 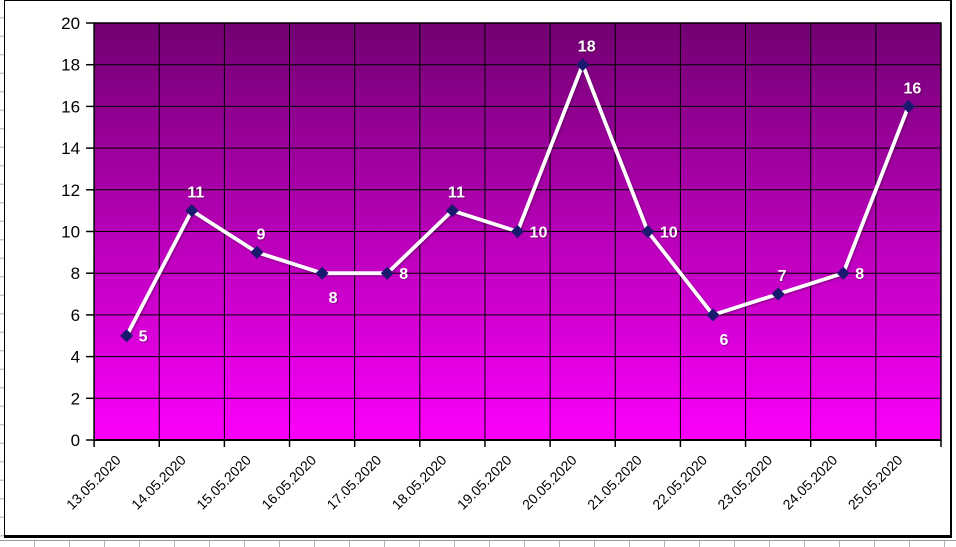 What do you see at coordinates (744, 482) in the screenshot?
I see `svg-text: 23.05.2020` at bounding box center [744, 482].